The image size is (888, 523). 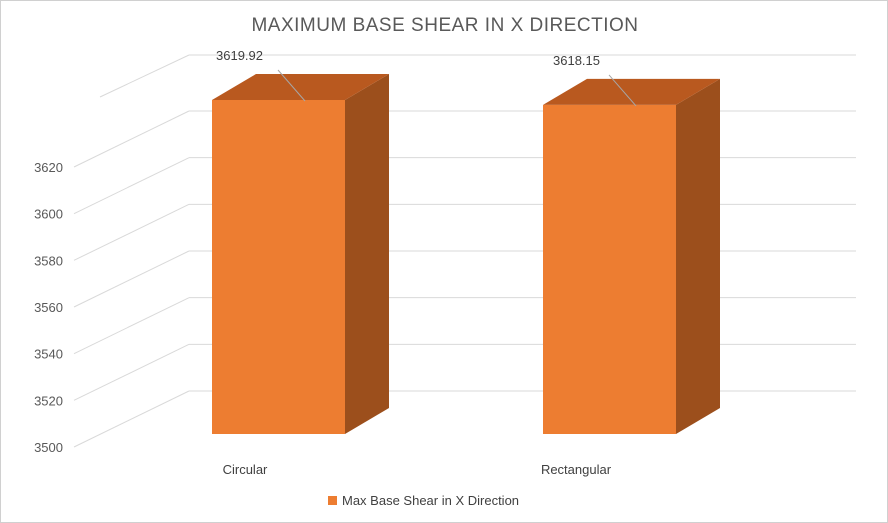 I want to click on data-label-circular: 3619.92, so click(x=239, y=55).